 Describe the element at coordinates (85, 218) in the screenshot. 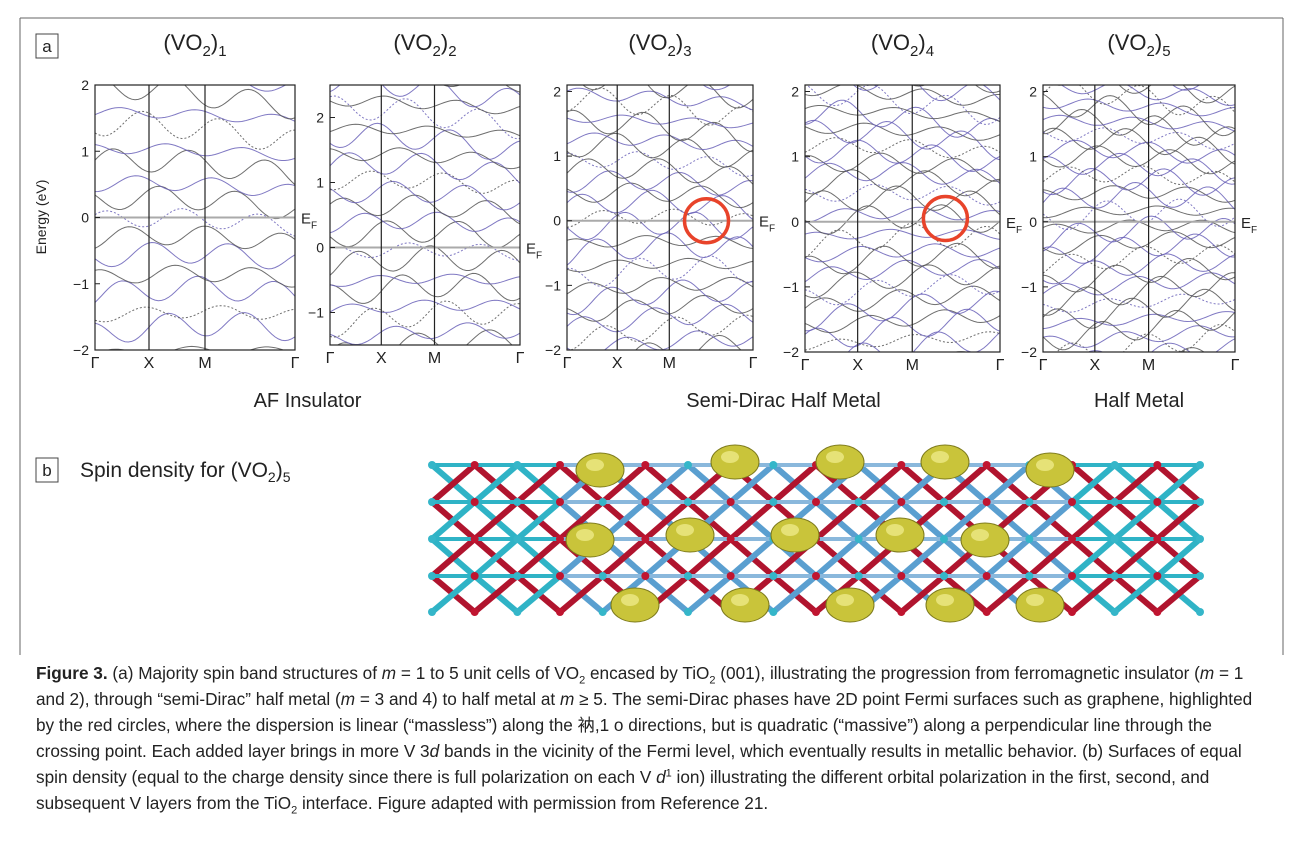

I see `y-tick-label: 0` at that location.